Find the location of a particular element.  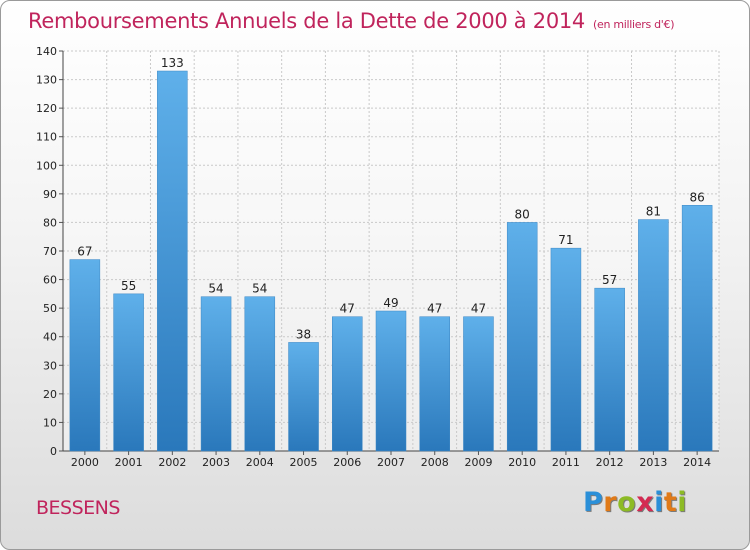

x-tick-label: 2011 is located at coordinates (566, 462).